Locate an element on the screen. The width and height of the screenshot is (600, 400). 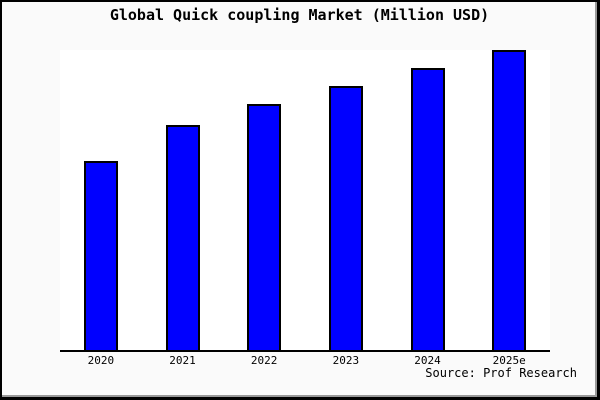
bar-2022 is located at coordinates (264, 227).